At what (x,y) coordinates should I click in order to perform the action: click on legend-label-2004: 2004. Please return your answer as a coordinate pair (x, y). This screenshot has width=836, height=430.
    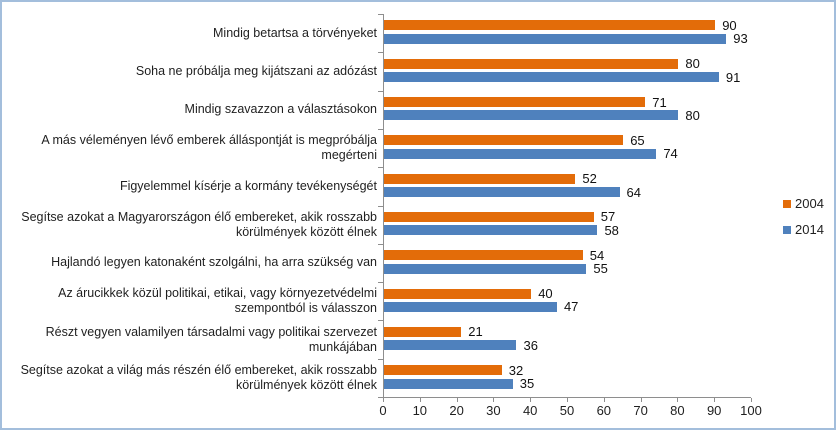
    Looking at the image, I should click on (809, 203).